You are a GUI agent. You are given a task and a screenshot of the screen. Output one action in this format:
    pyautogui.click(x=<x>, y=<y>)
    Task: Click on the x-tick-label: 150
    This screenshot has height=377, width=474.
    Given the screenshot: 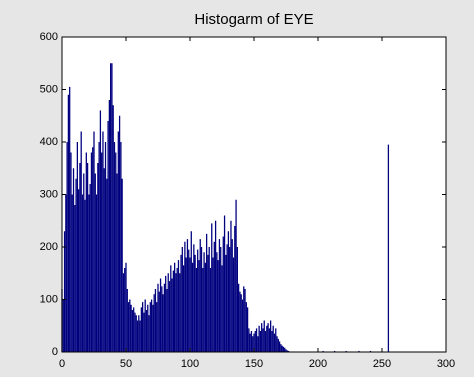 What is the action you would take?
    pyautogui.click(x=254, y=364)
    